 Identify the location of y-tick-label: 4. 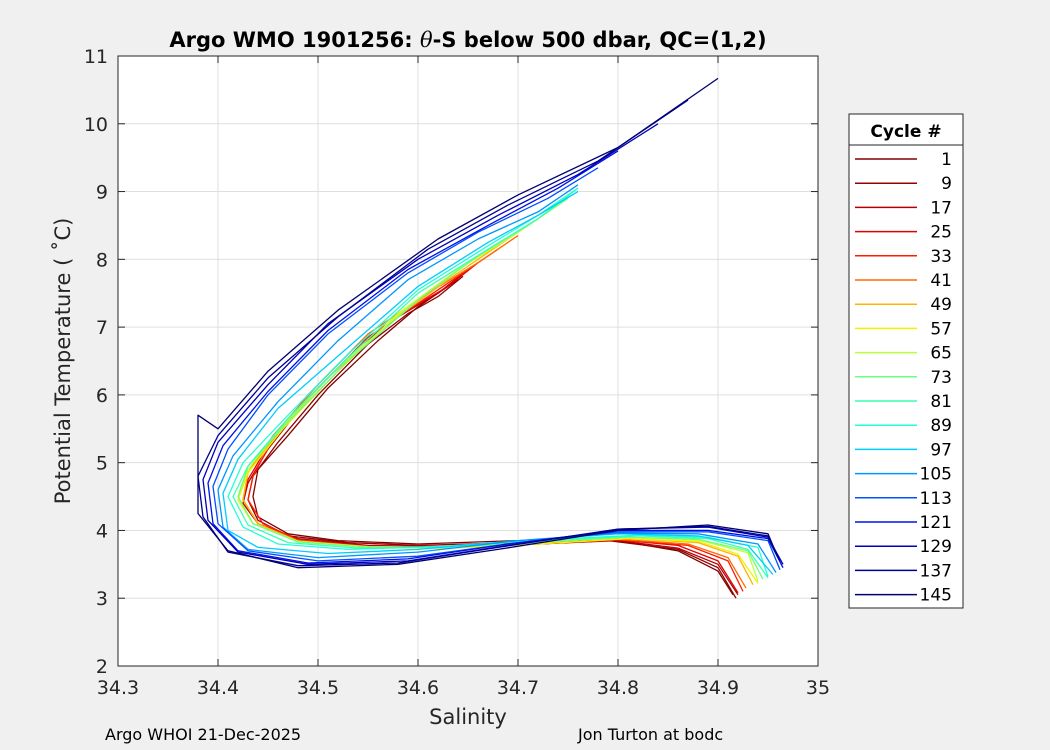
(102, 531).